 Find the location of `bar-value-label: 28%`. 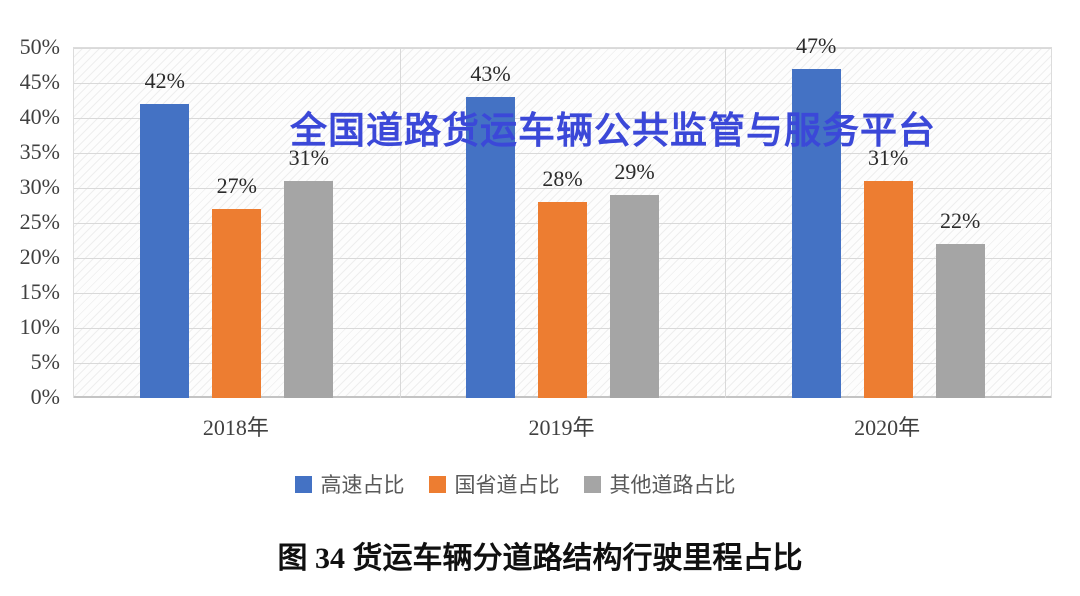

bar-value-label: 28% is located at coordinates (562, 178).